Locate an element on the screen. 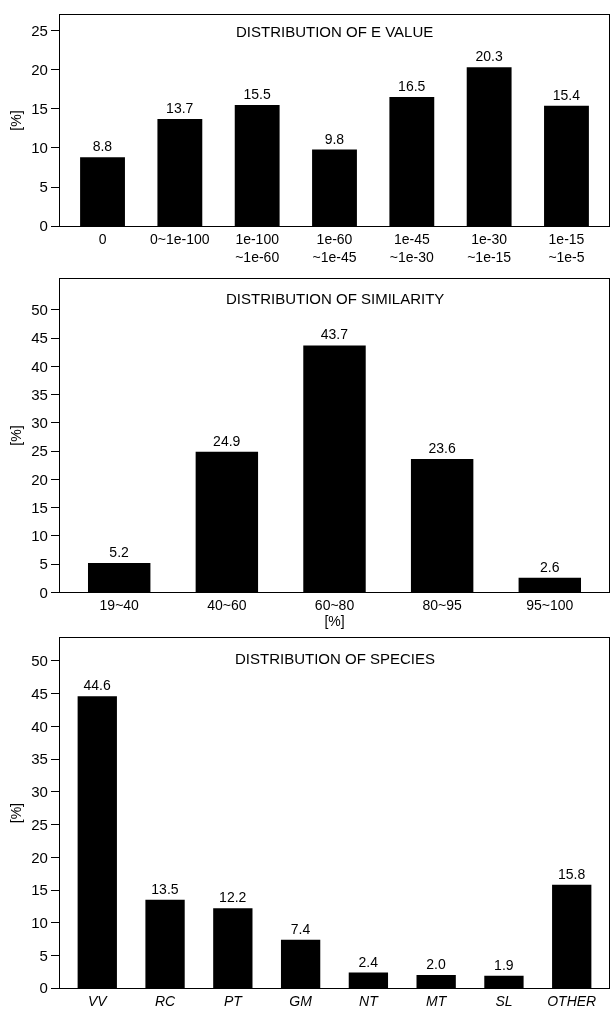  x-tick-label: OTHER is located at coordinates (572, 1001).